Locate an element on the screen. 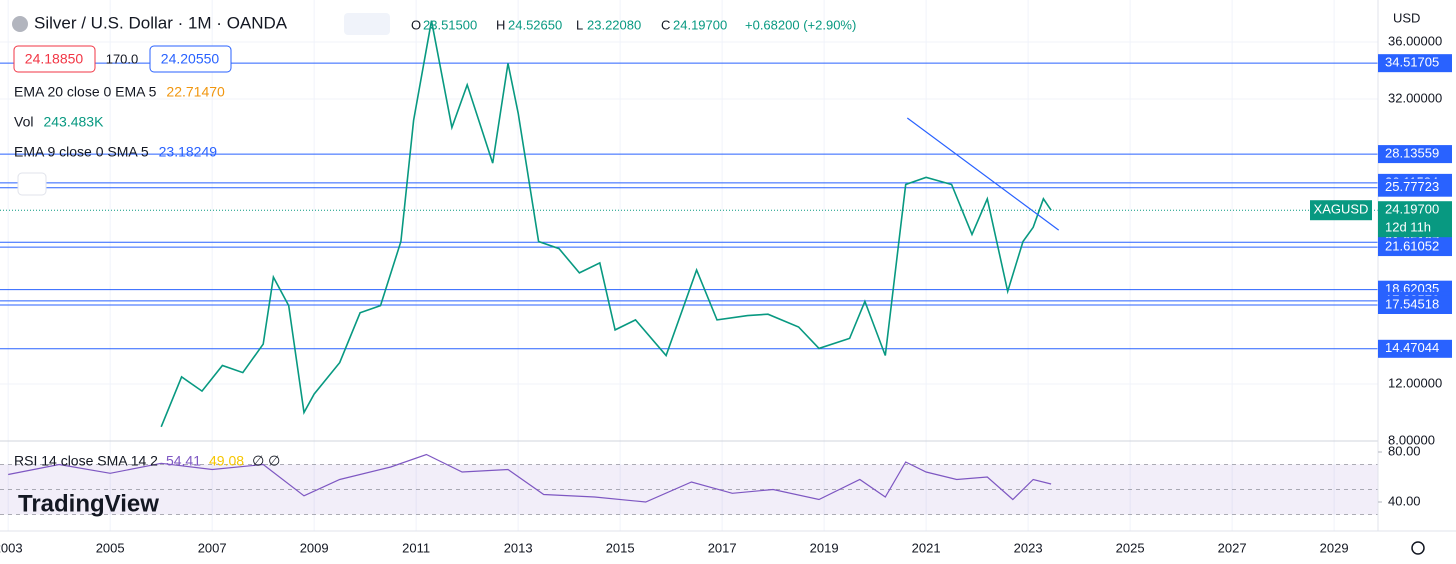 The height and width of the screenshot is (564, 1456). sell-button is located at coordinates (54, 59).